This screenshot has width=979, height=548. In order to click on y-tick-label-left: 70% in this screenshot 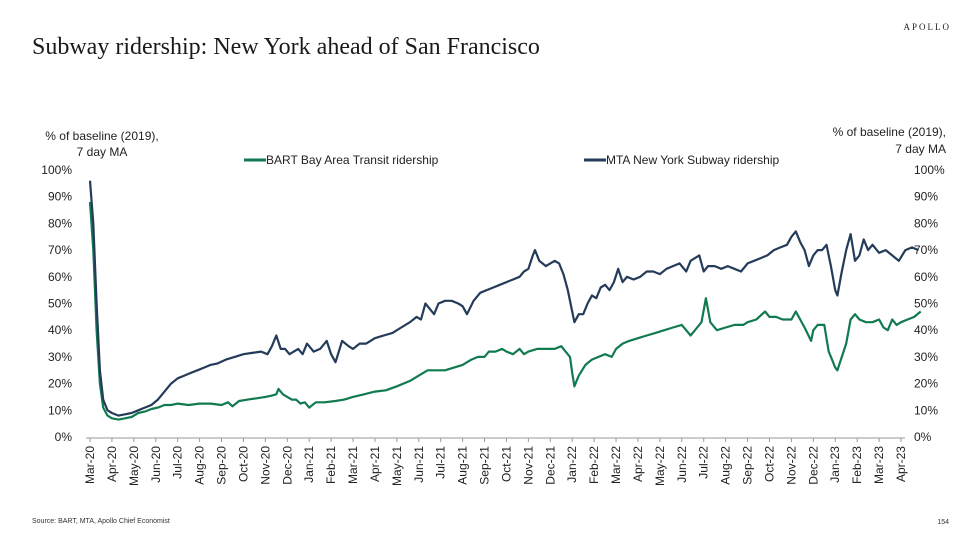, I will do `click(60, 250)`.